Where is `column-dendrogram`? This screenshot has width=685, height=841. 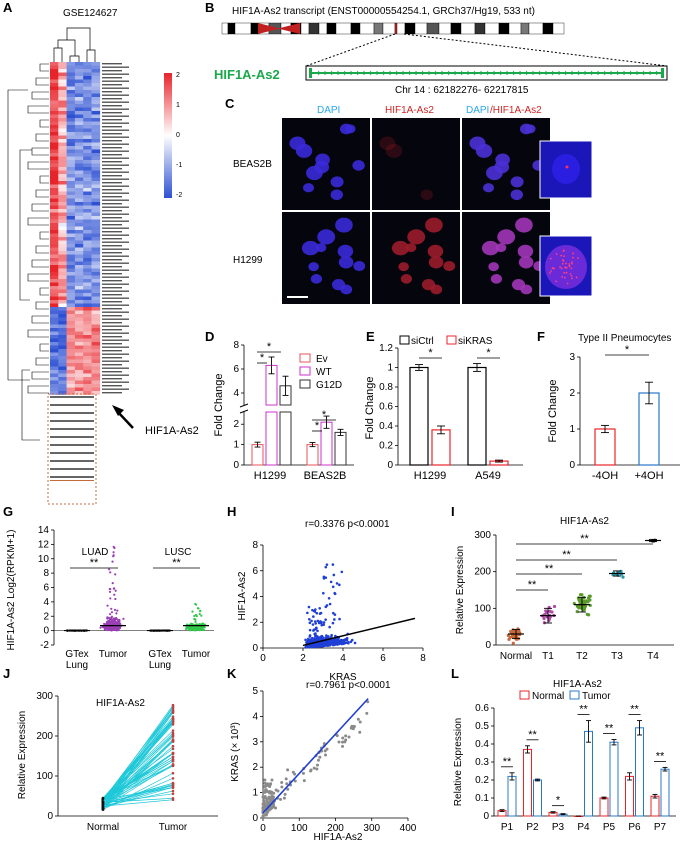
column-dendrogram is located at coordinates (74, 44).